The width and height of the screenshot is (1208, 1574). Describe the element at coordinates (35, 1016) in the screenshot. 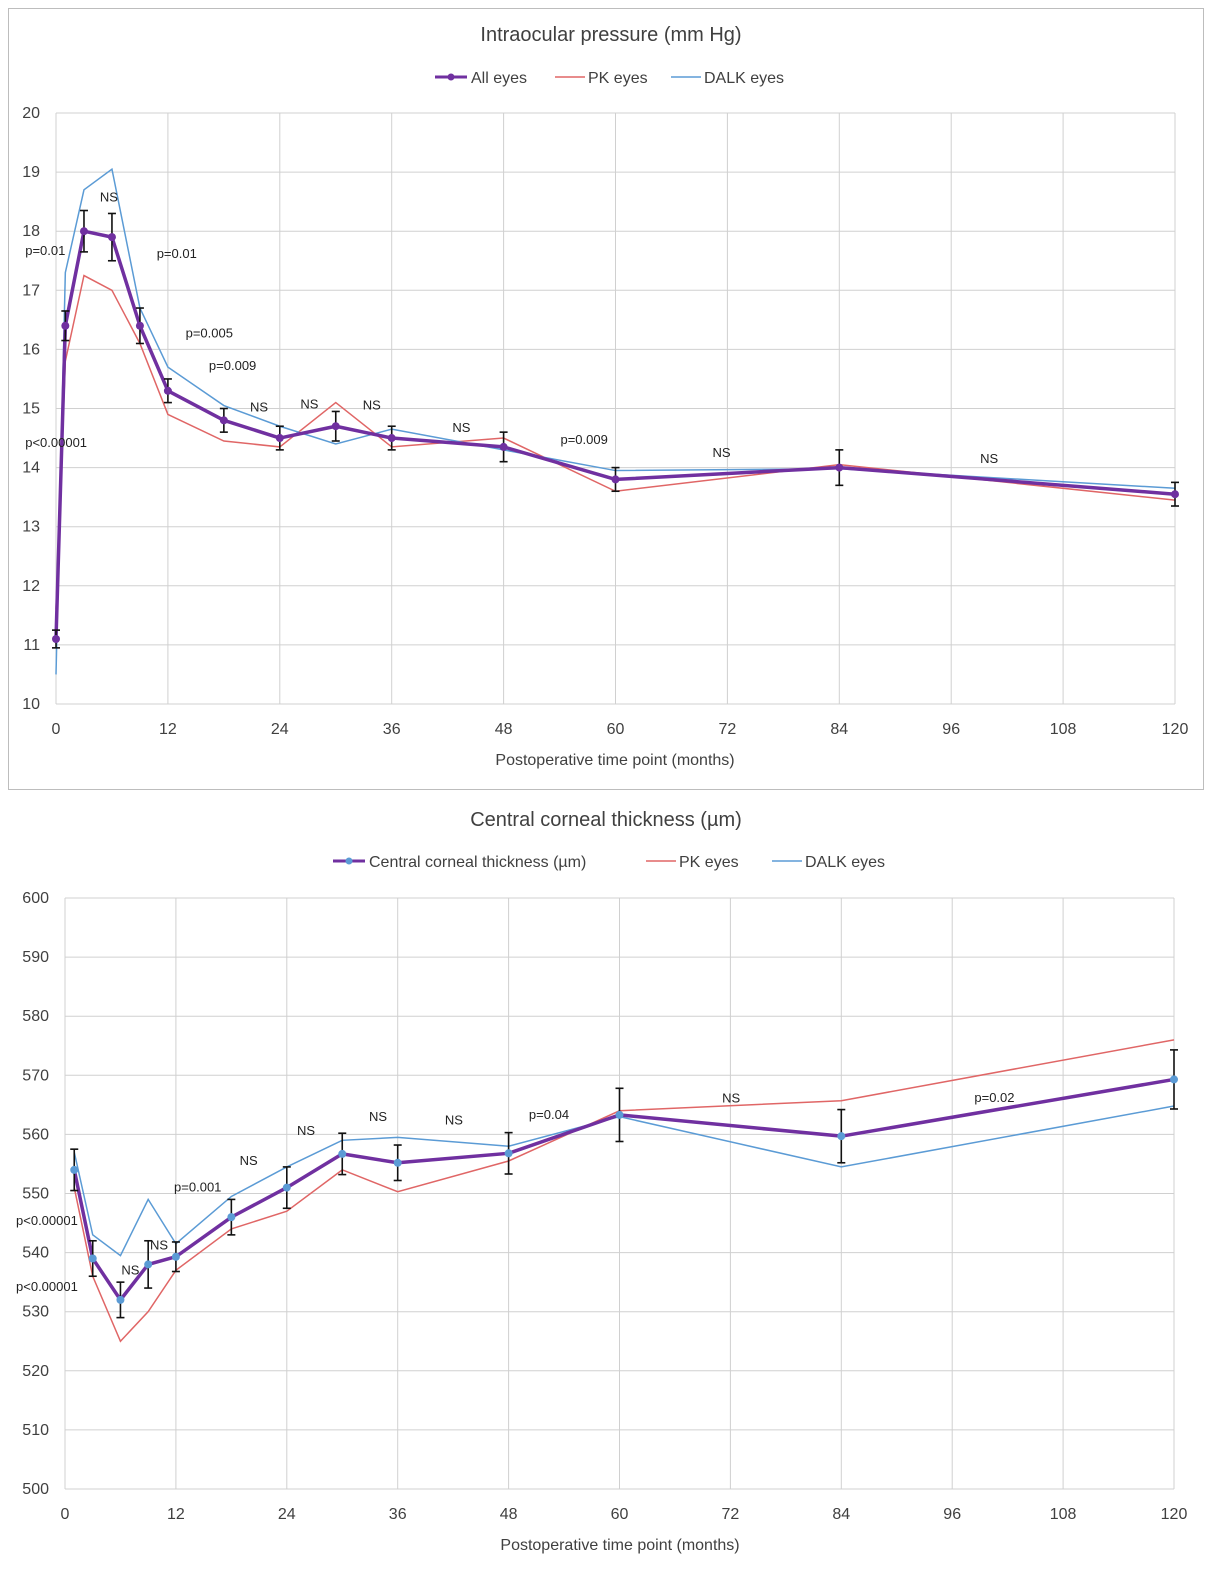

I see `y-tick-label: 580` at that location.